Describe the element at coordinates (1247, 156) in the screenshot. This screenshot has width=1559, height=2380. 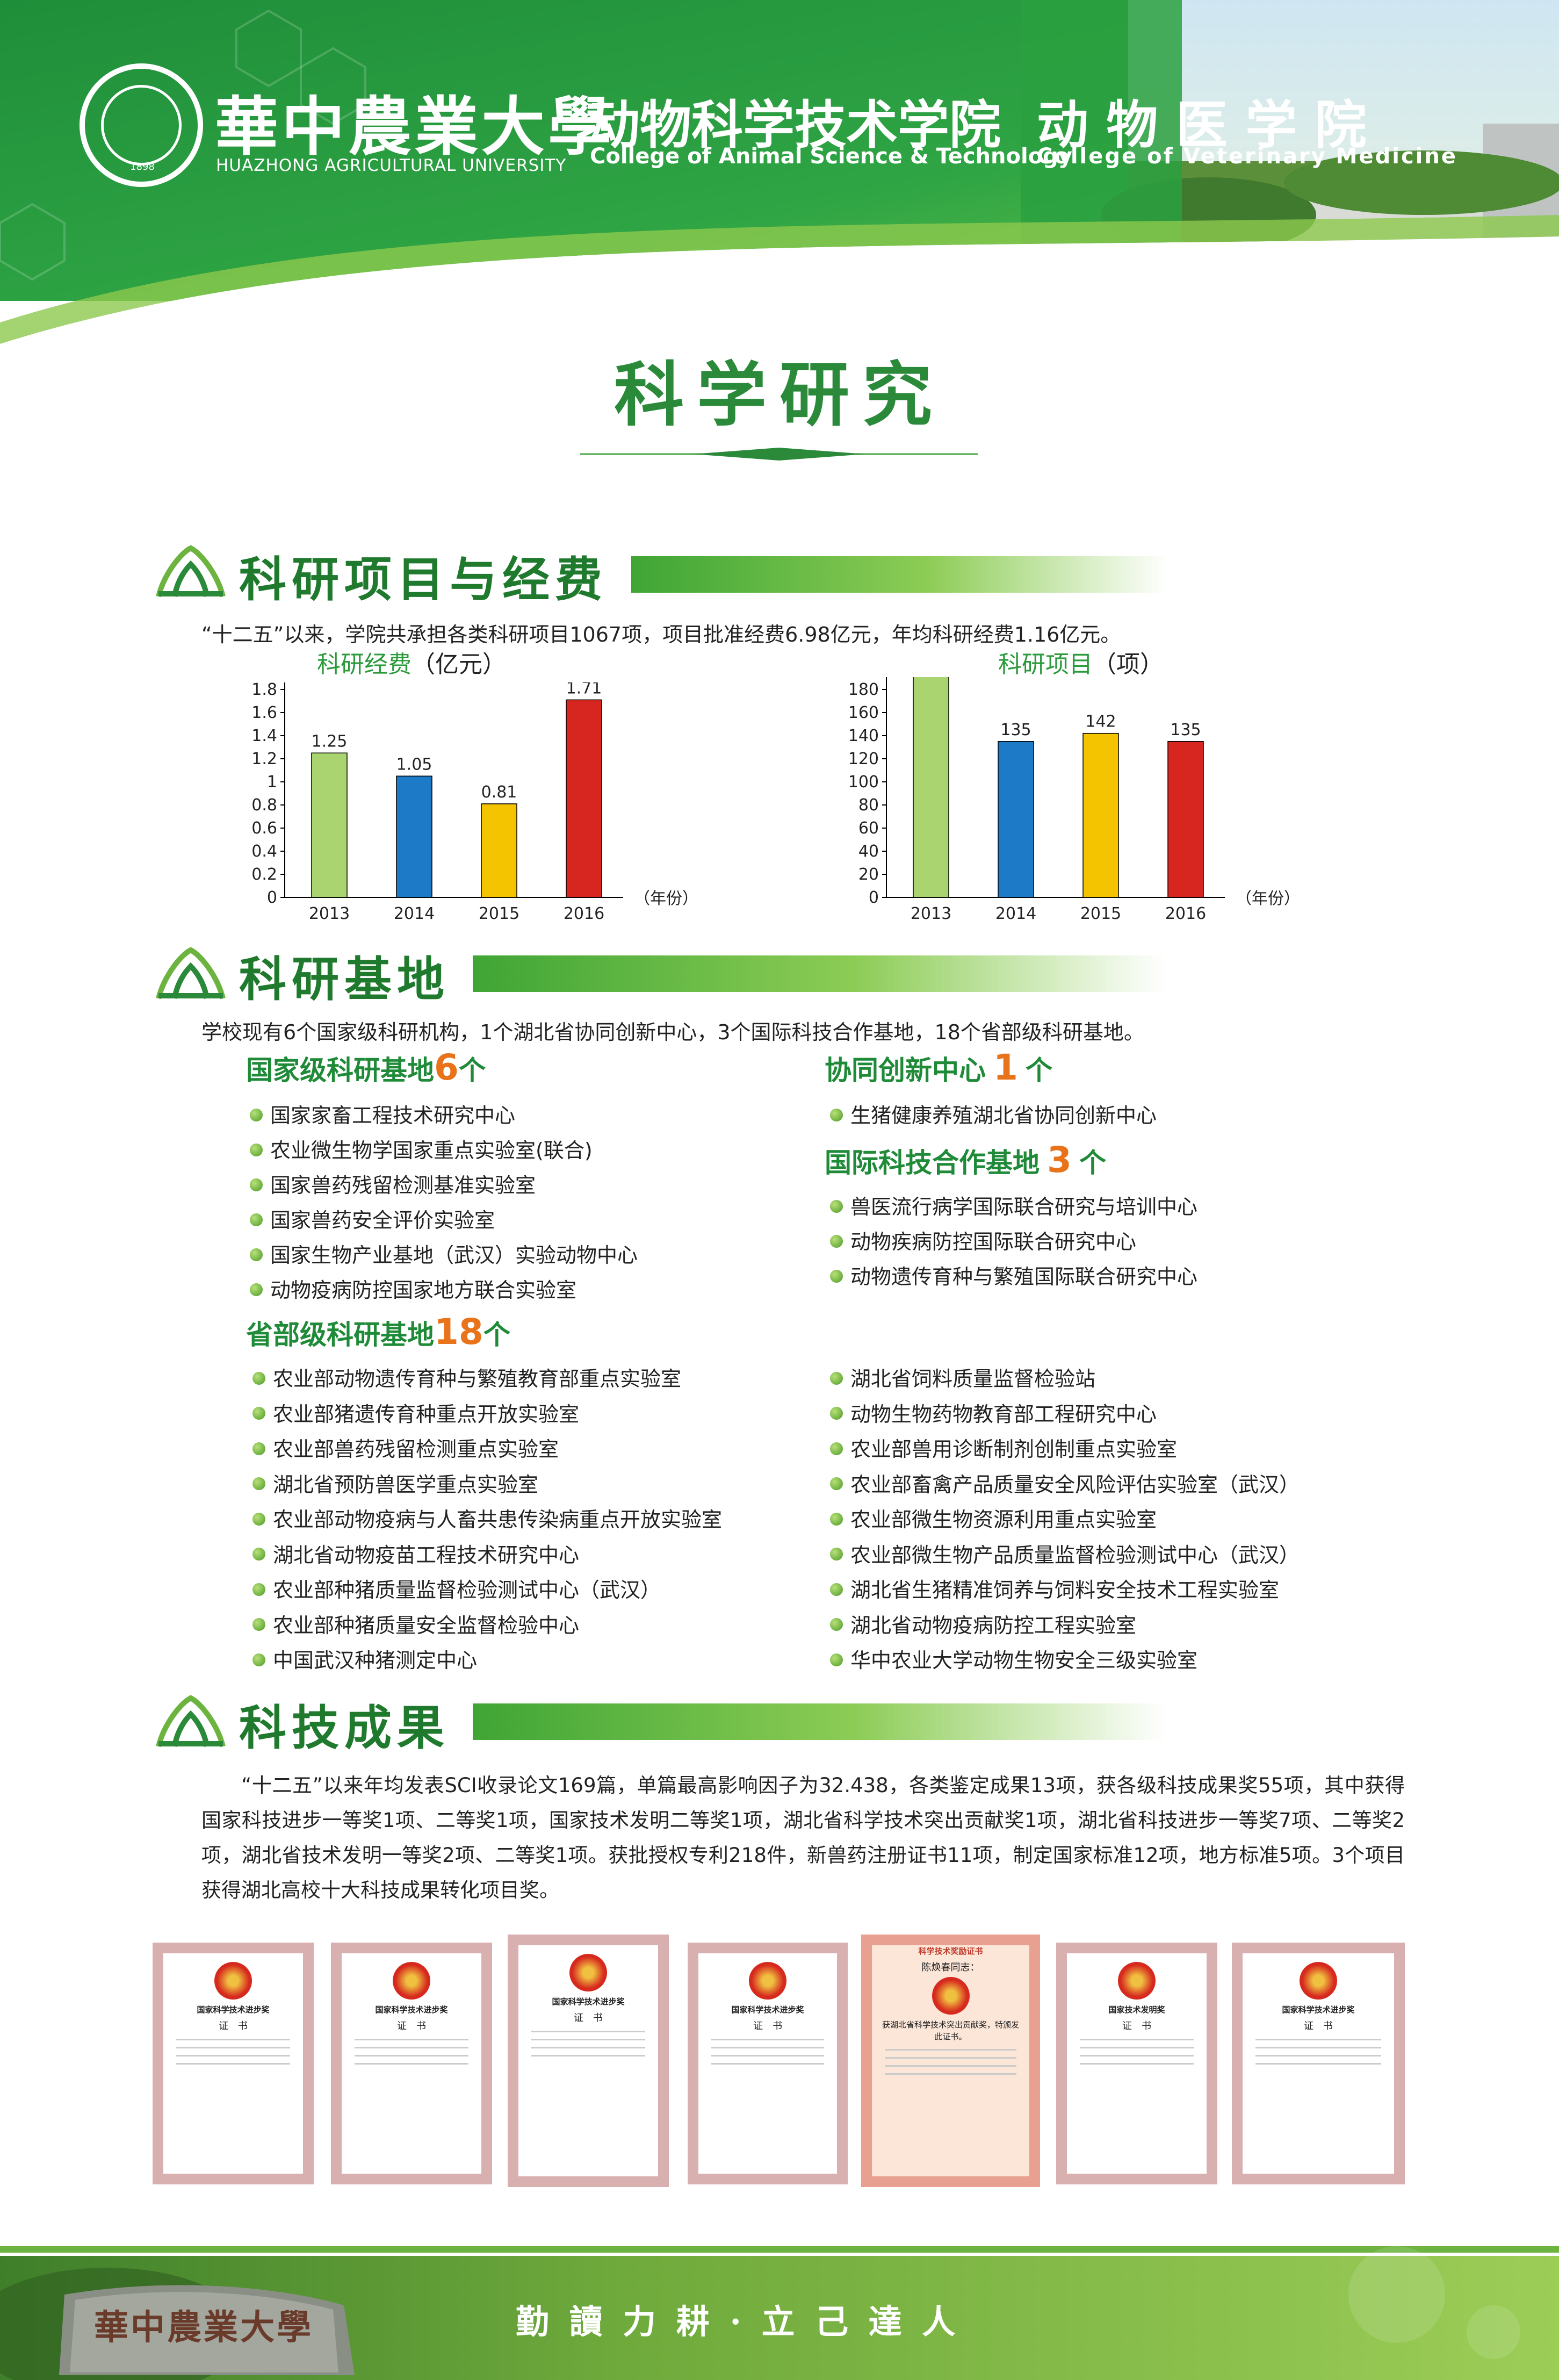
I see `college2-name-en: College of Veterinary Medicine` at that location.